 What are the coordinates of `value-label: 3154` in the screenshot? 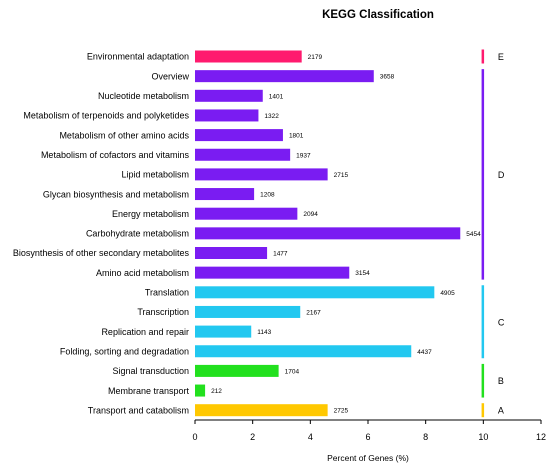 It's located at (362, 273).